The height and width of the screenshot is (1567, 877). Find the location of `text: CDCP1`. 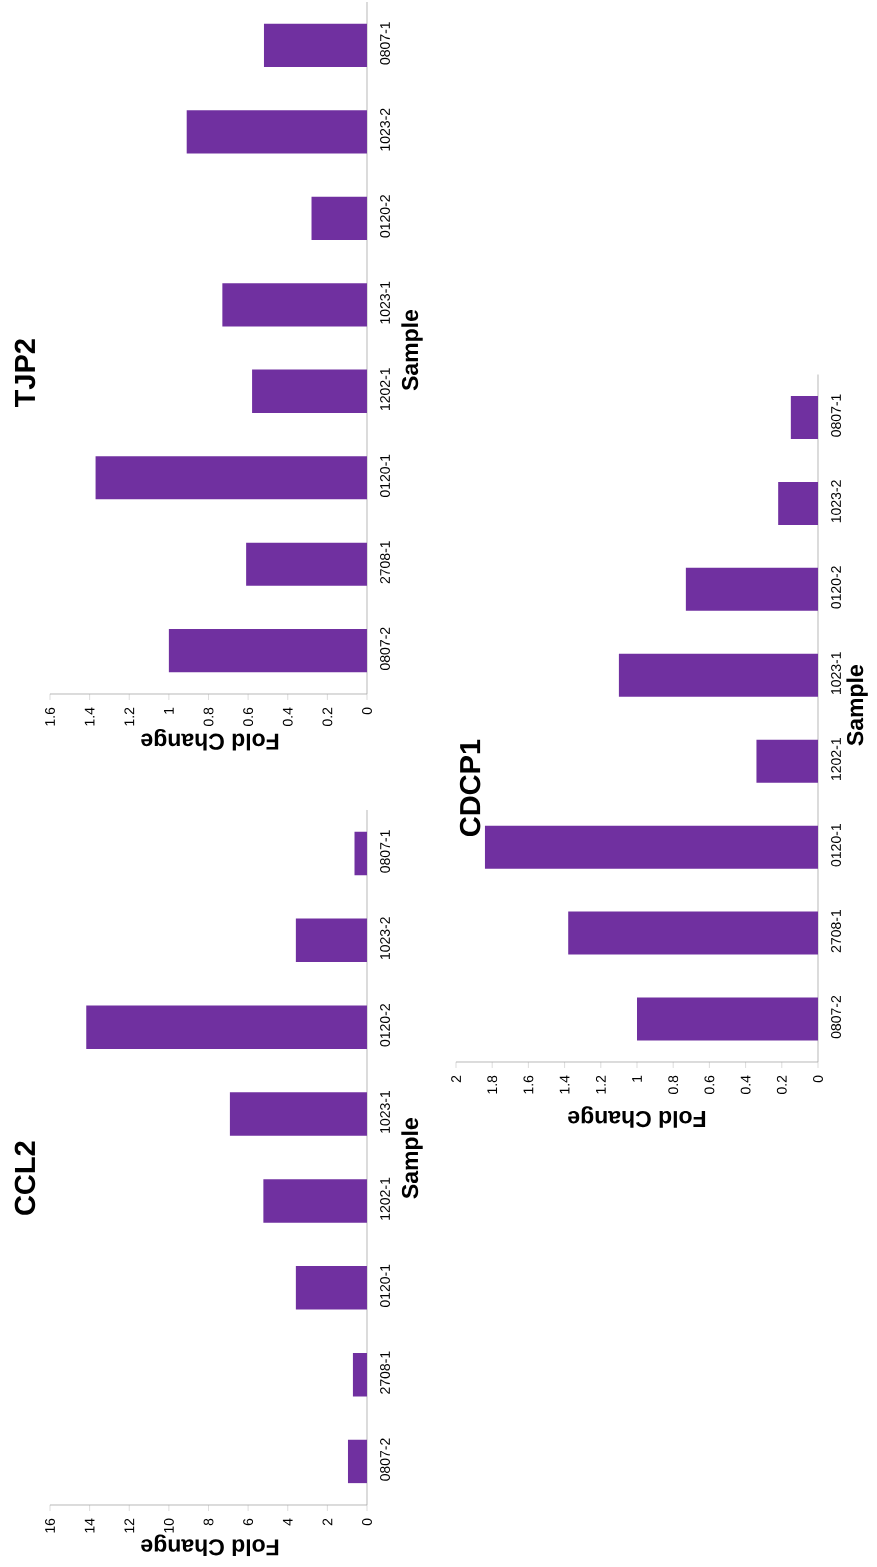

text: CDCP1 is located at coordinates (470, 788).